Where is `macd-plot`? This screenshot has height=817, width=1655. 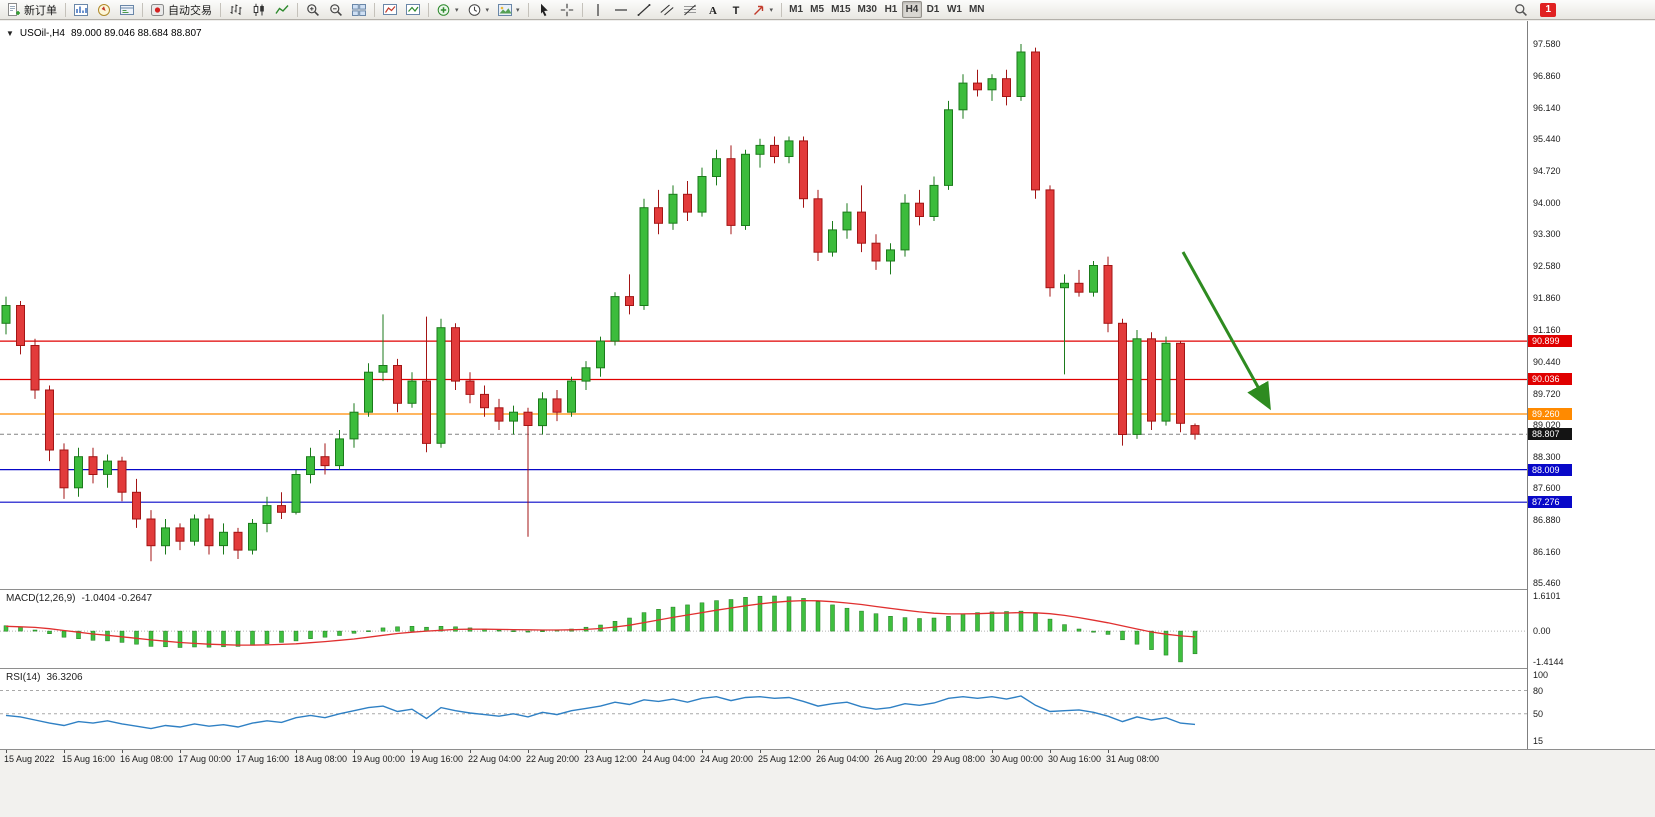 macd-plot is located at coordinates (763, 629).